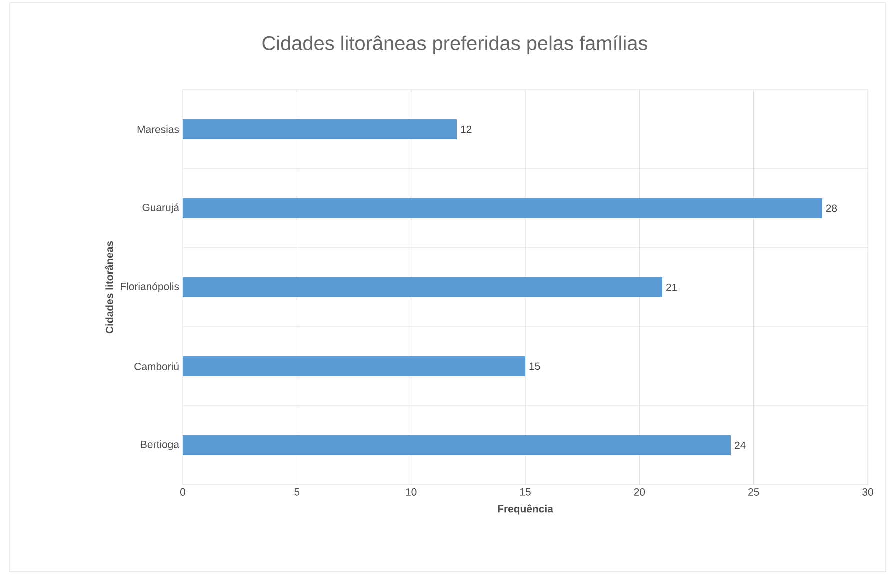 This screenshot has width=892, height=575. I want to click on data-label: 21, so click(672, 288).